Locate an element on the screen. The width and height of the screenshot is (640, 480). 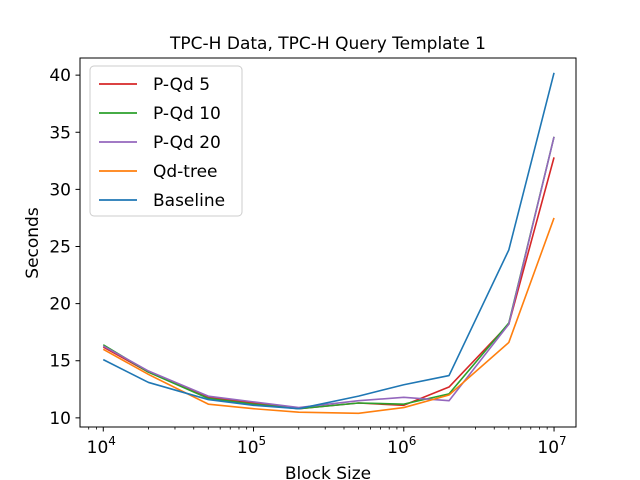
legend-box is located at coordinates (166, 141).